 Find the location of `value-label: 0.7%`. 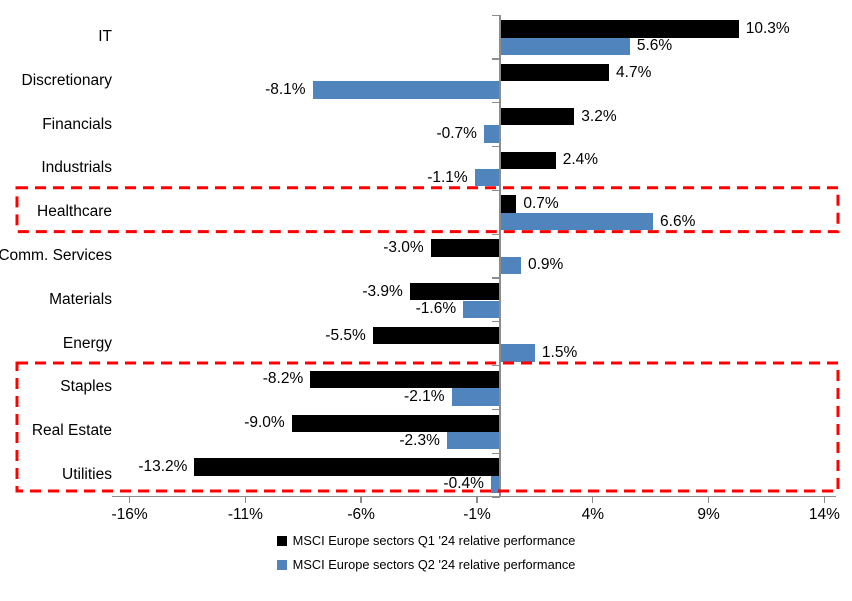

value-label: 0.7% is located at coordinates (541, 204).